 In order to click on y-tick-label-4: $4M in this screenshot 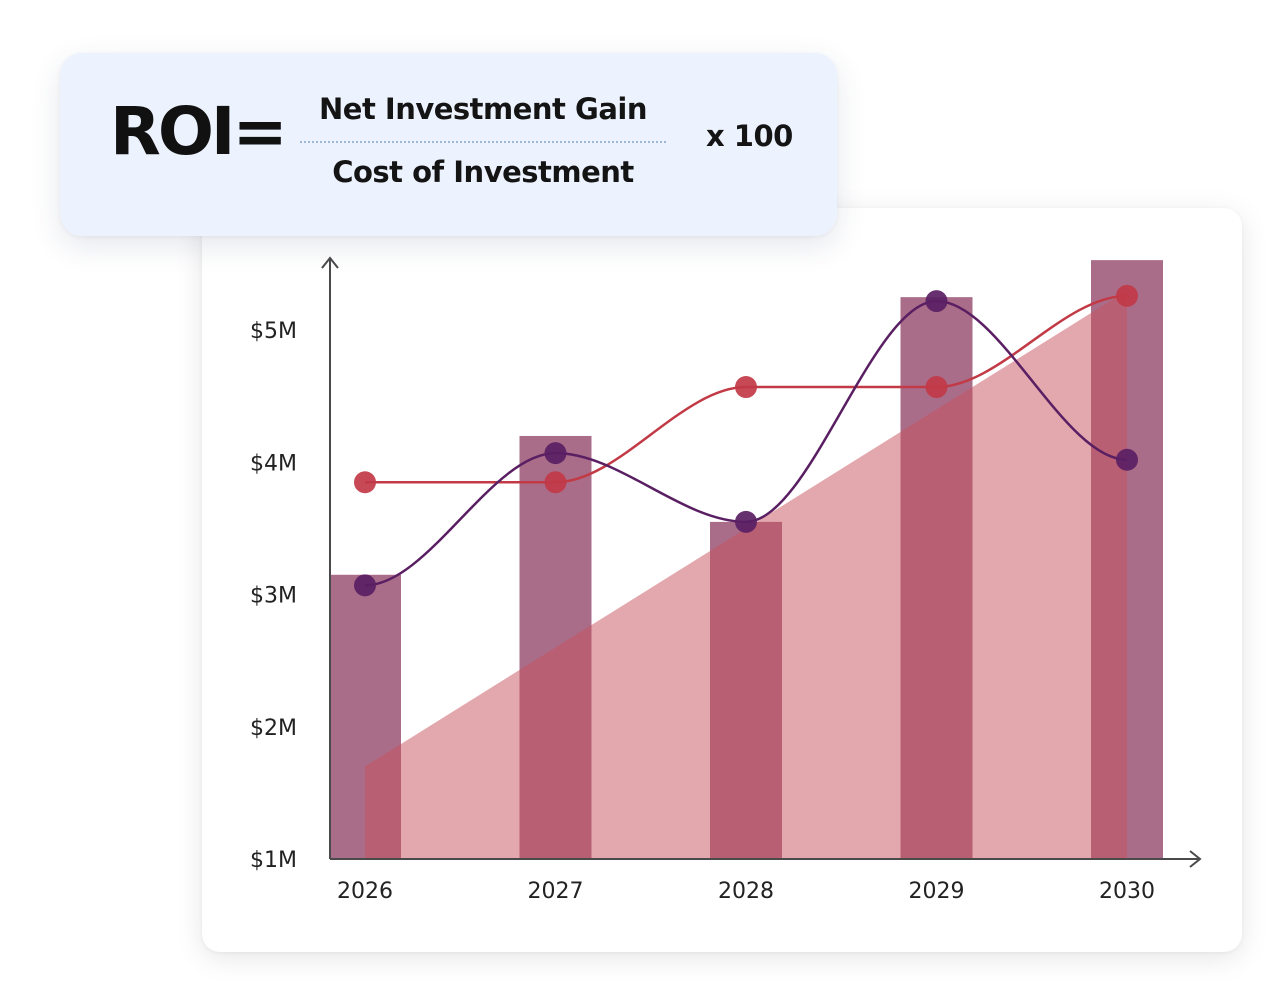, I will do `click(273, 463)`.